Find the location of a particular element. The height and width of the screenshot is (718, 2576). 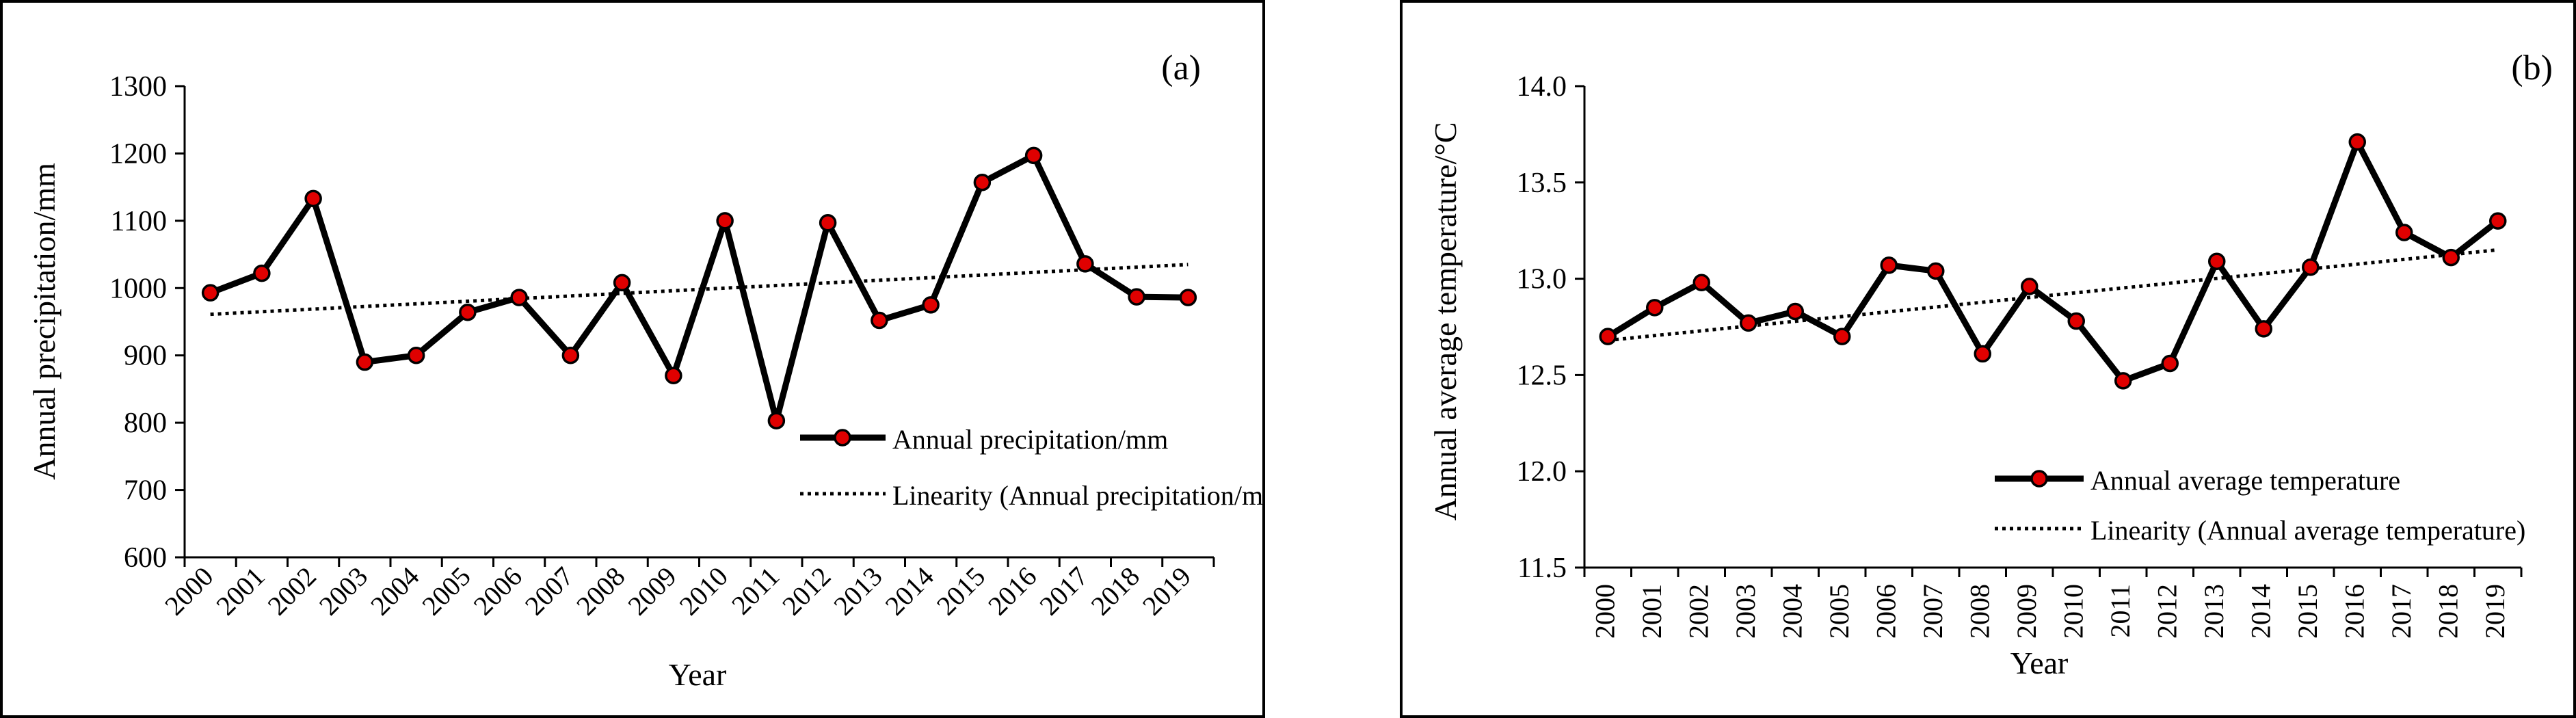

data-point-2016 is located at coordinates (2357, 142).